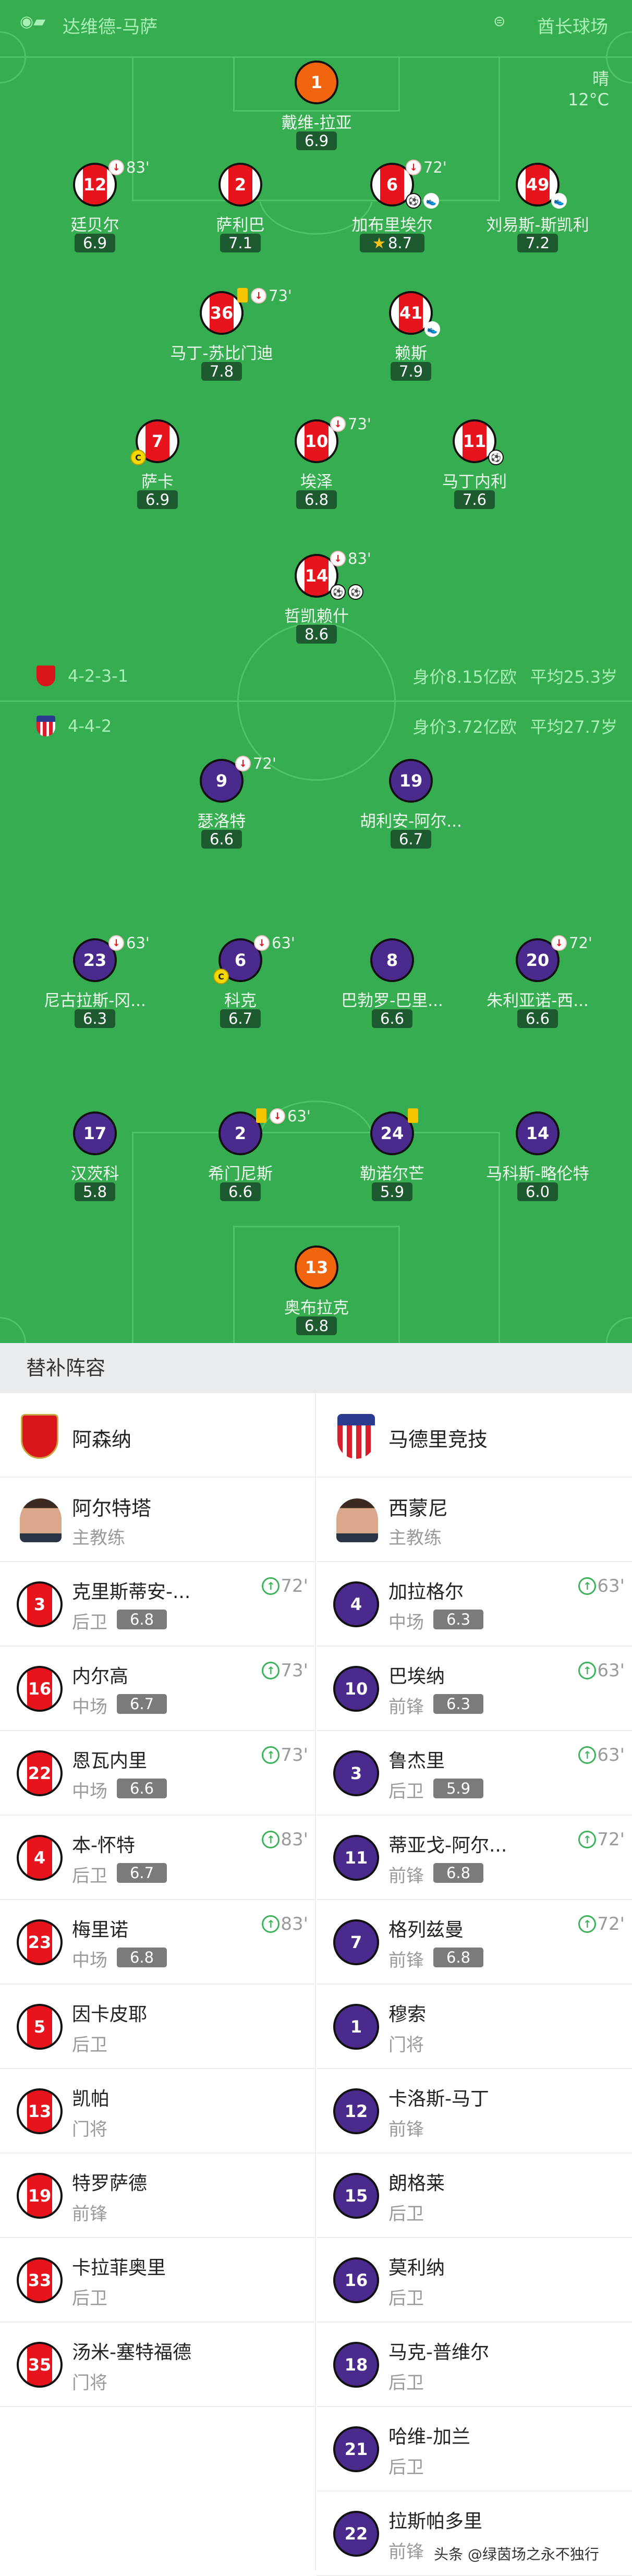 Image resolution: width=632 pixels, height=2576 pixels. What do you see at coordinates (157, 1604) in the screenshot?
I see `sub-player-row: 3 克里斯蒂安-... 后卫 6.8 ↑ 72'` at bounding box center [157, 1604].